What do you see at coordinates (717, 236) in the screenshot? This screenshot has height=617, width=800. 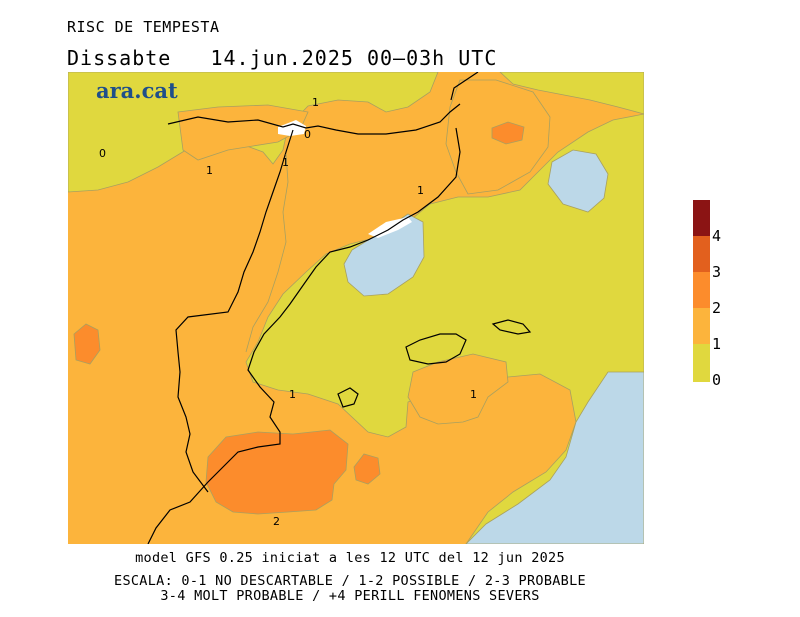 I see `legend-label-4: 4` at bounding box center [717, 236].